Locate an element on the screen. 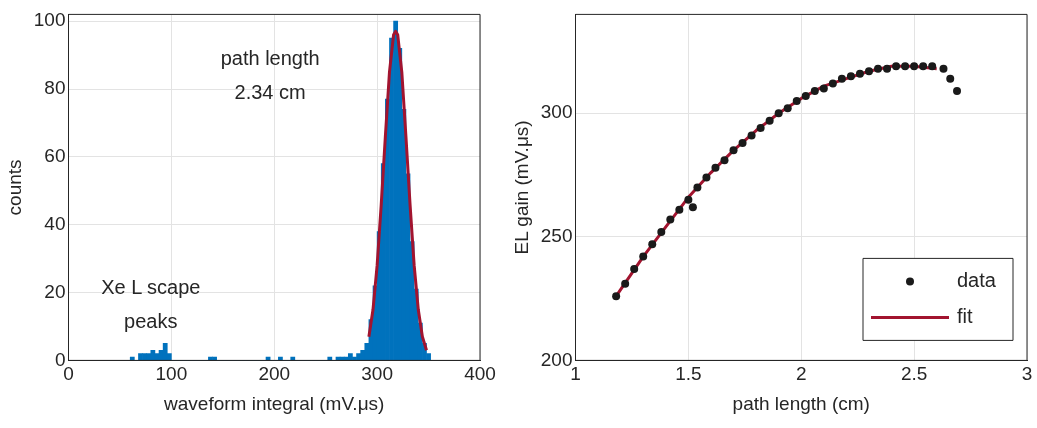 This screenshot has height=428, width=1037. x-tick-label: 2.5 is located at coordinates (914, 374).